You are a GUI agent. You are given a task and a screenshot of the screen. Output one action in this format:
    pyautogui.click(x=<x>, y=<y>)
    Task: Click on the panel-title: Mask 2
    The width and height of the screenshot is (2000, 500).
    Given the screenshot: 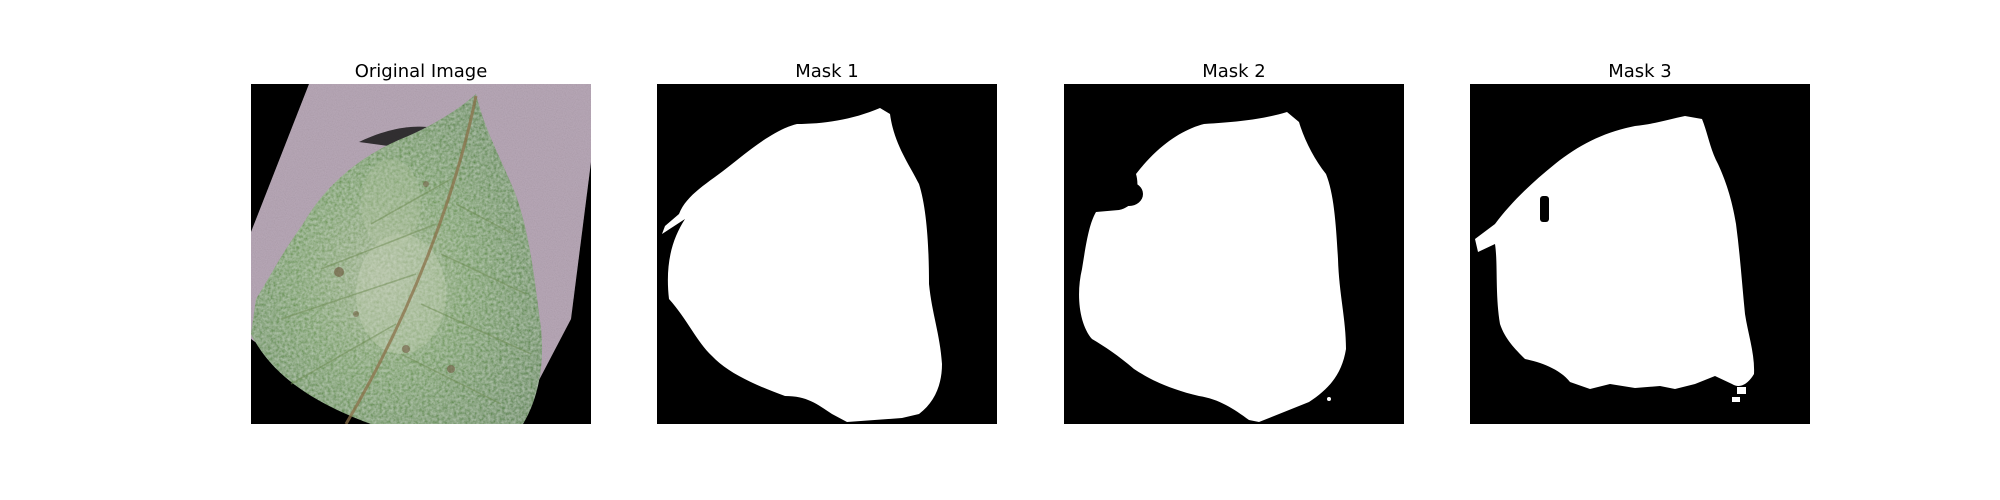 What is the action you would take?
    pyautogui.click(x=1234, y=71)
    